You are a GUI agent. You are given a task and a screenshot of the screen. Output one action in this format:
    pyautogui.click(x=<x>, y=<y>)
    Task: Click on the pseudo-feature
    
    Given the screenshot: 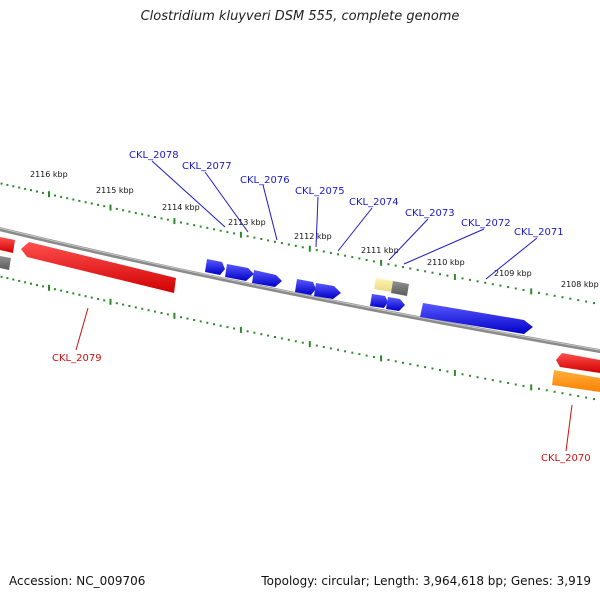 What is the action you would take?
    pyautogui.click(x=383, y=285)
    